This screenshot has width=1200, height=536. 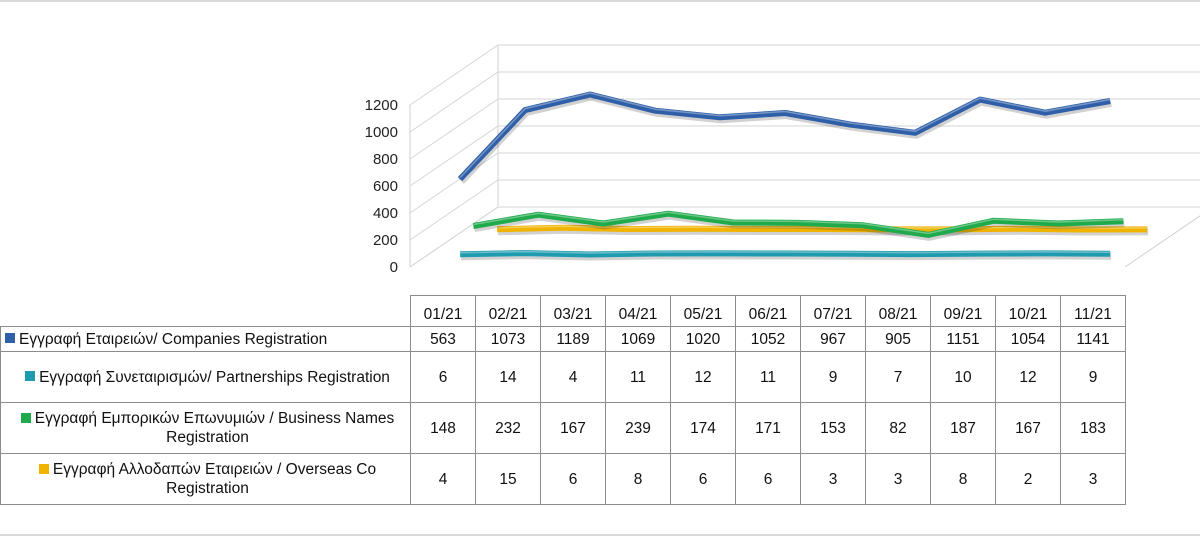 What do you see at coordinates (703, 428) in the screenshot?
I see `data-value-cell: 174` at bounding box center [703, 428].